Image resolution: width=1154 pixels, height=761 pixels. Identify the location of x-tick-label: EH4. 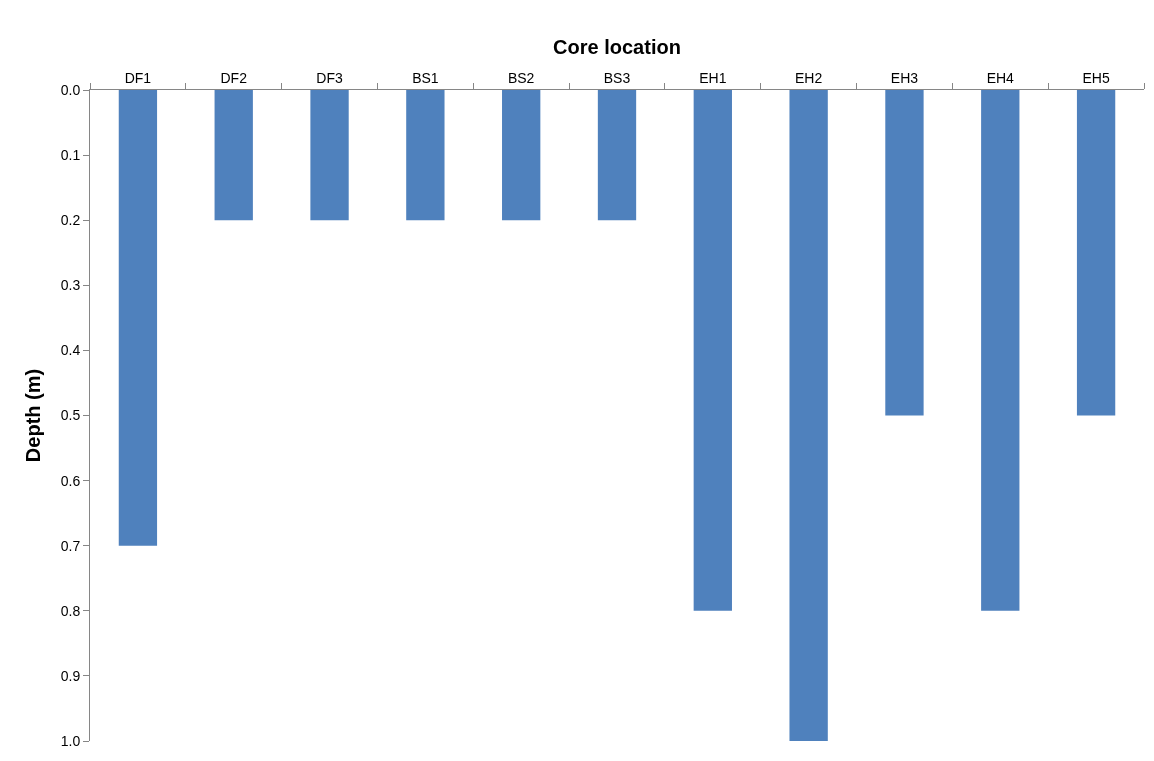
(1000, 78).